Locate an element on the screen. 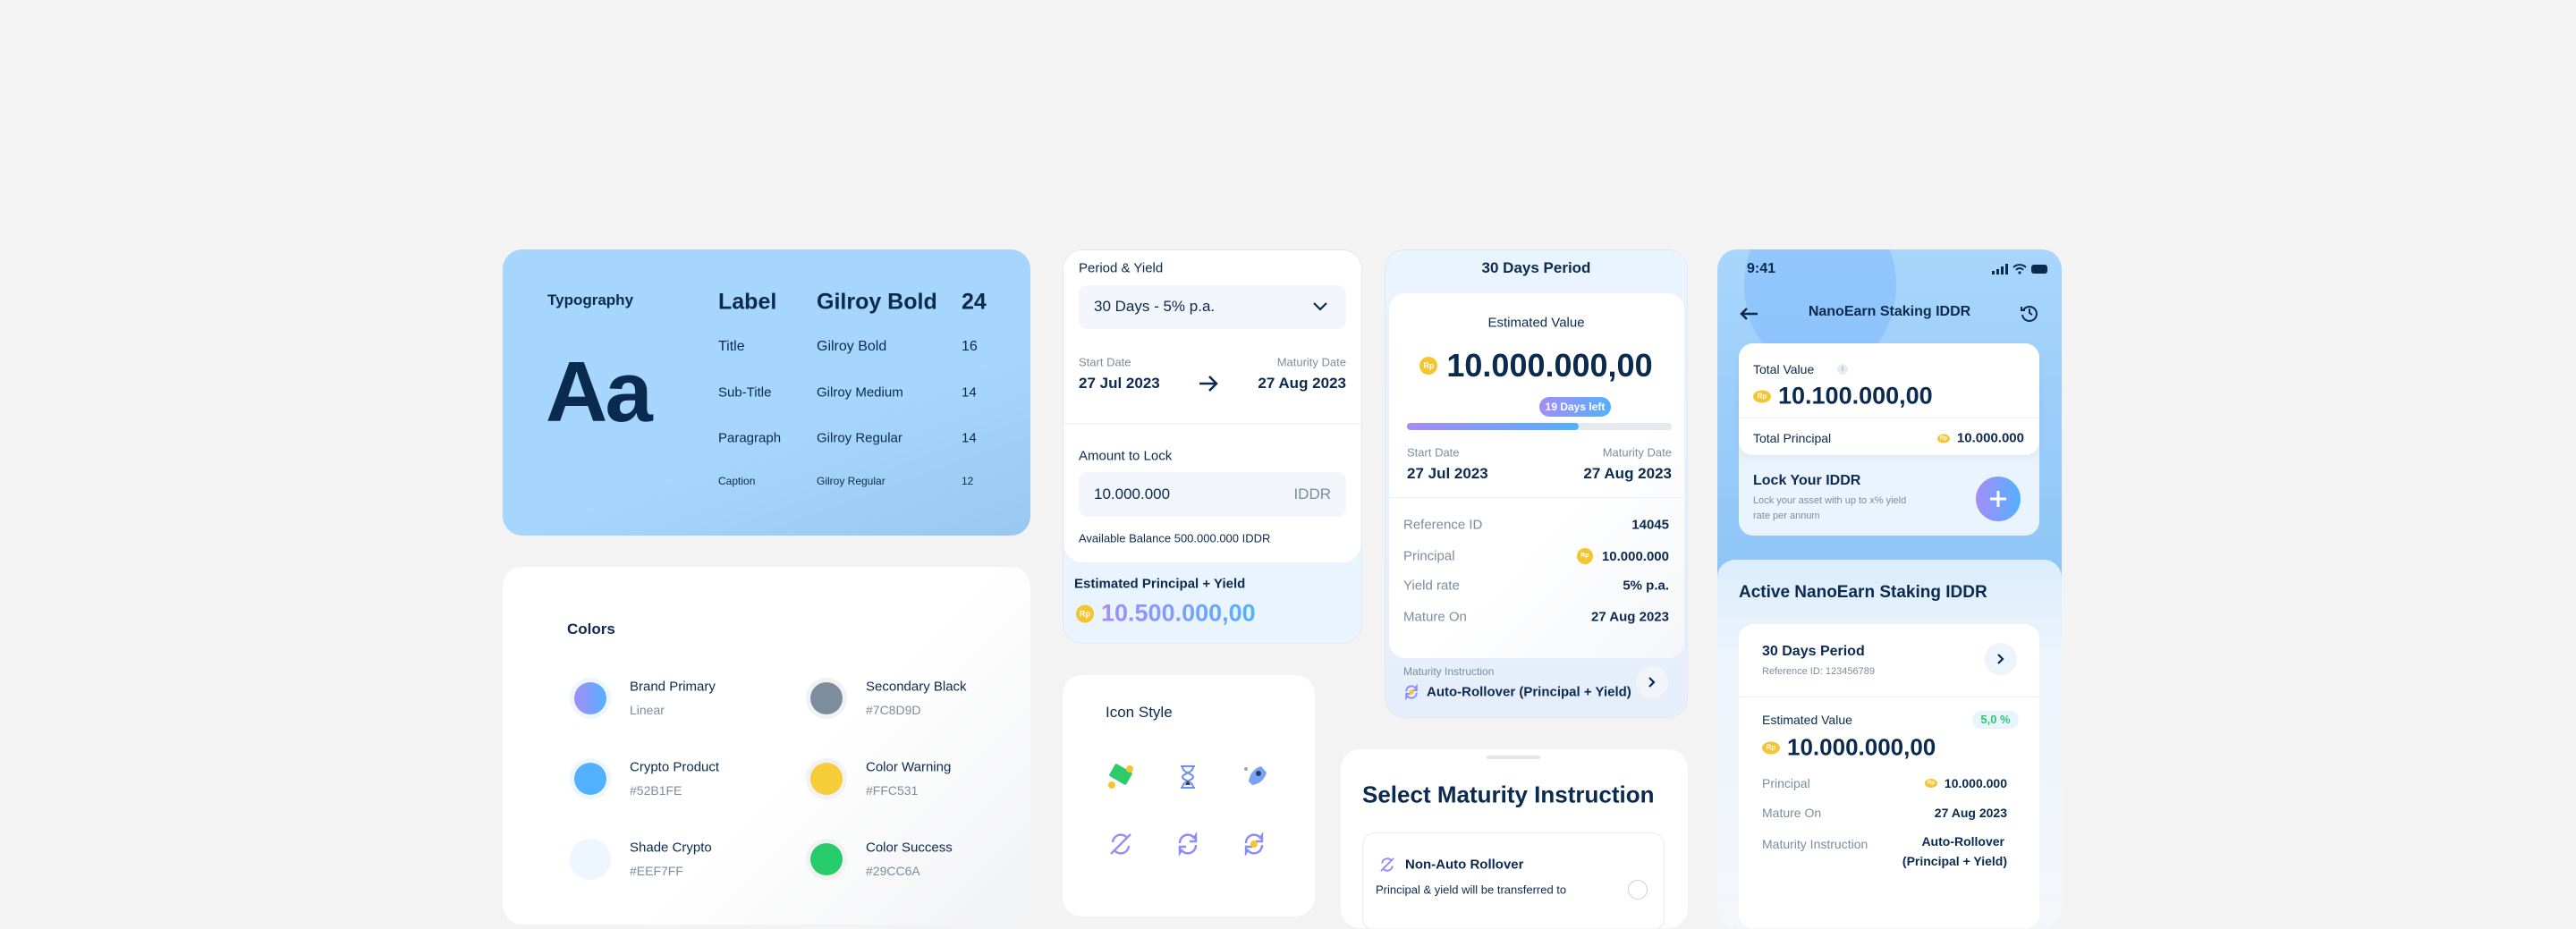 Image resolution: width=2576 pixels, height=929 pixels. color-name: Brand Primary is located at coordinates (673, 687).